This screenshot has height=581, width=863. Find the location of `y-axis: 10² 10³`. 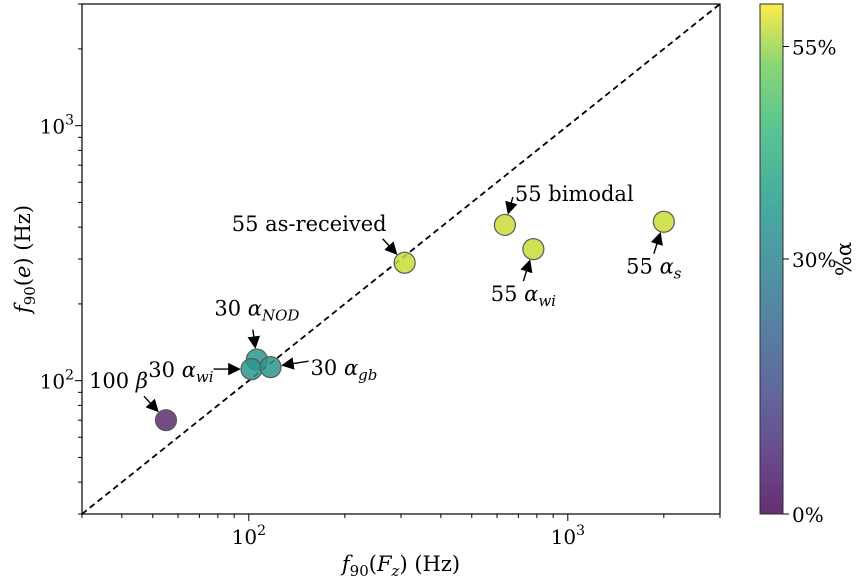

y-axis: 10² 10³ is located at coordinates (61, 259).